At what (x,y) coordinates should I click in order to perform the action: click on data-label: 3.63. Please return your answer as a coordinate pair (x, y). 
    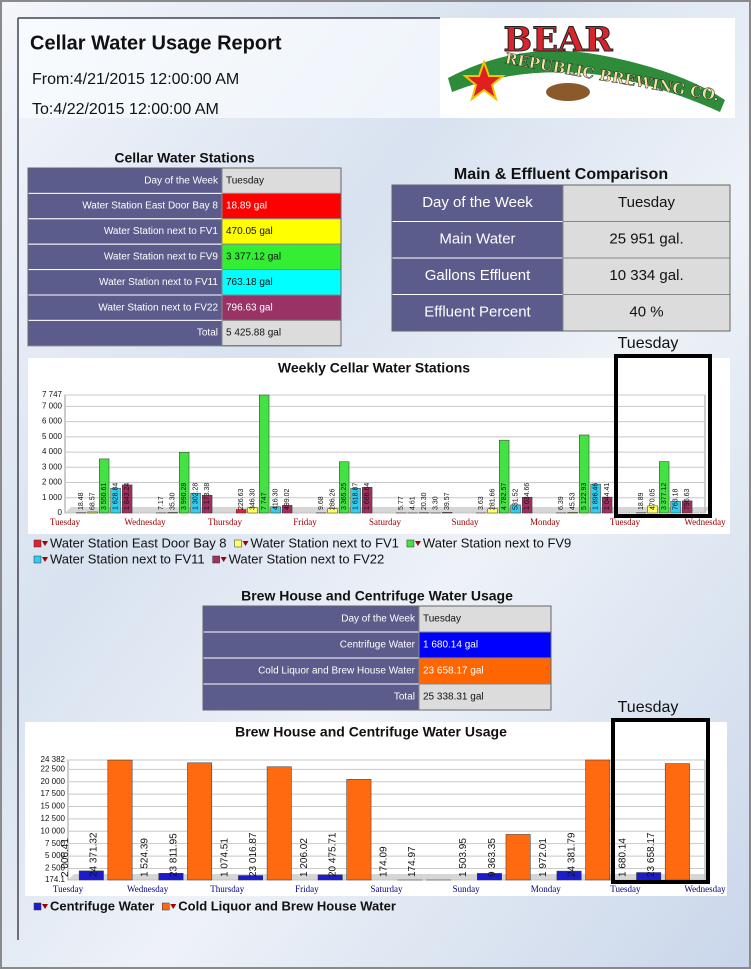
    Looking at the image, I should click on (481, 503).